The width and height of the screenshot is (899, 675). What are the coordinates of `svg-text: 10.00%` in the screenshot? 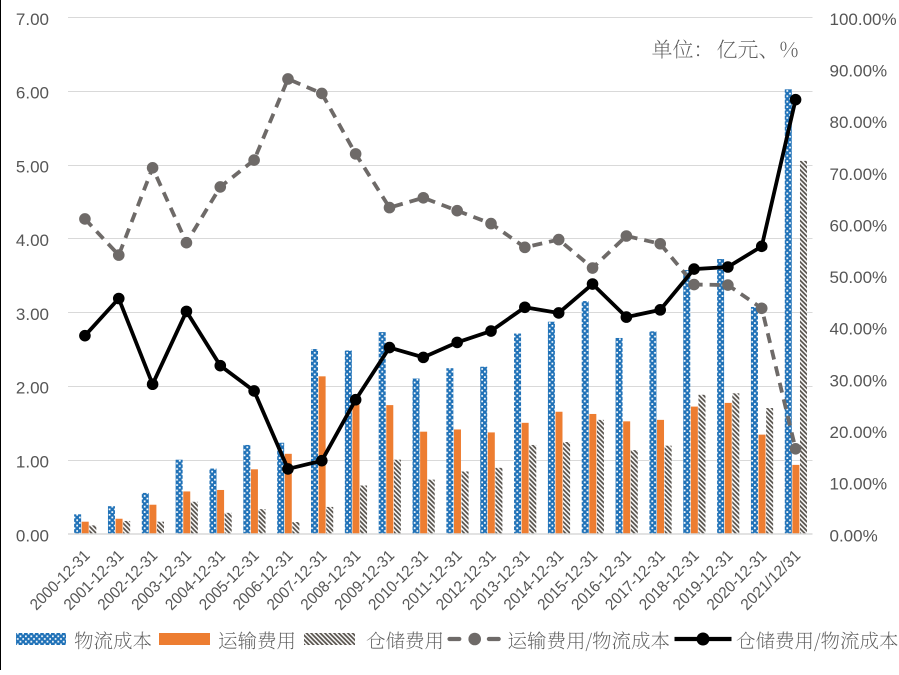 It's located at (859, 484).